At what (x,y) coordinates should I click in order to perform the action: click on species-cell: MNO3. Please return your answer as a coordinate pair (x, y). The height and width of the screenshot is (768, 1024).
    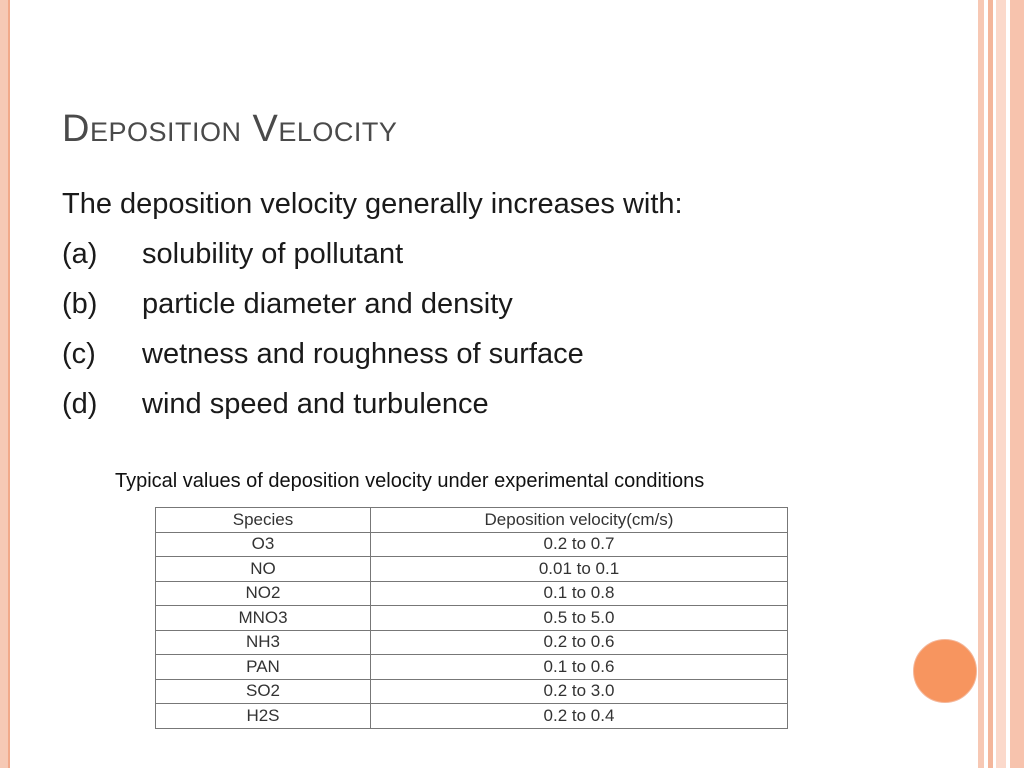
    Looking at the image, I should click on (263, 618).